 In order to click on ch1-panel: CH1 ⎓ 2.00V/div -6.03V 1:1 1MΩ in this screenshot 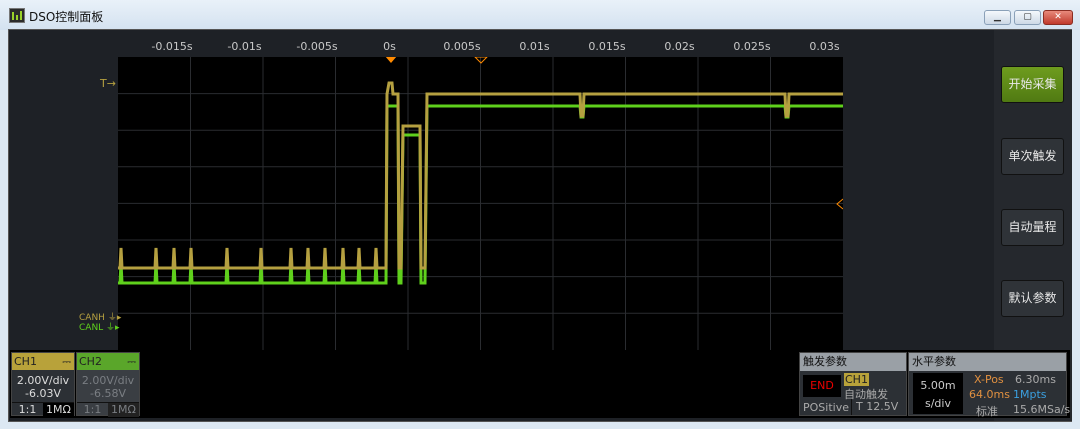, I will do `click(43, 384)`.